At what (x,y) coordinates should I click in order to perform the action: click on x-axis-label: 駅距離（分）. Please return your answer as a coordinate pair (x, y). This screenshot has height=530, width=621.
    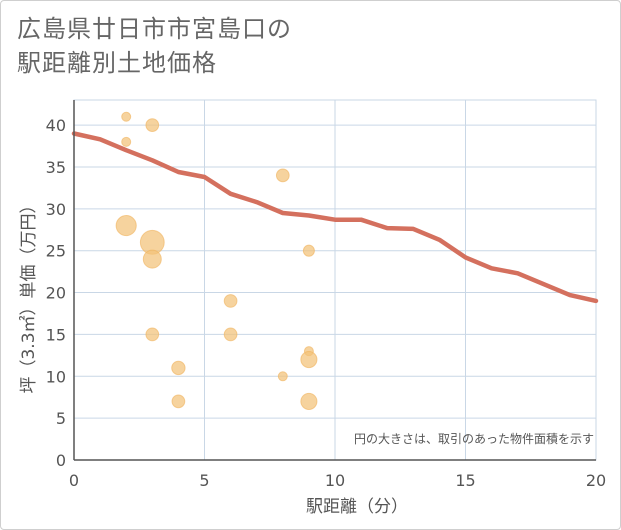
    Looking at the image, I should click on (357, 507).